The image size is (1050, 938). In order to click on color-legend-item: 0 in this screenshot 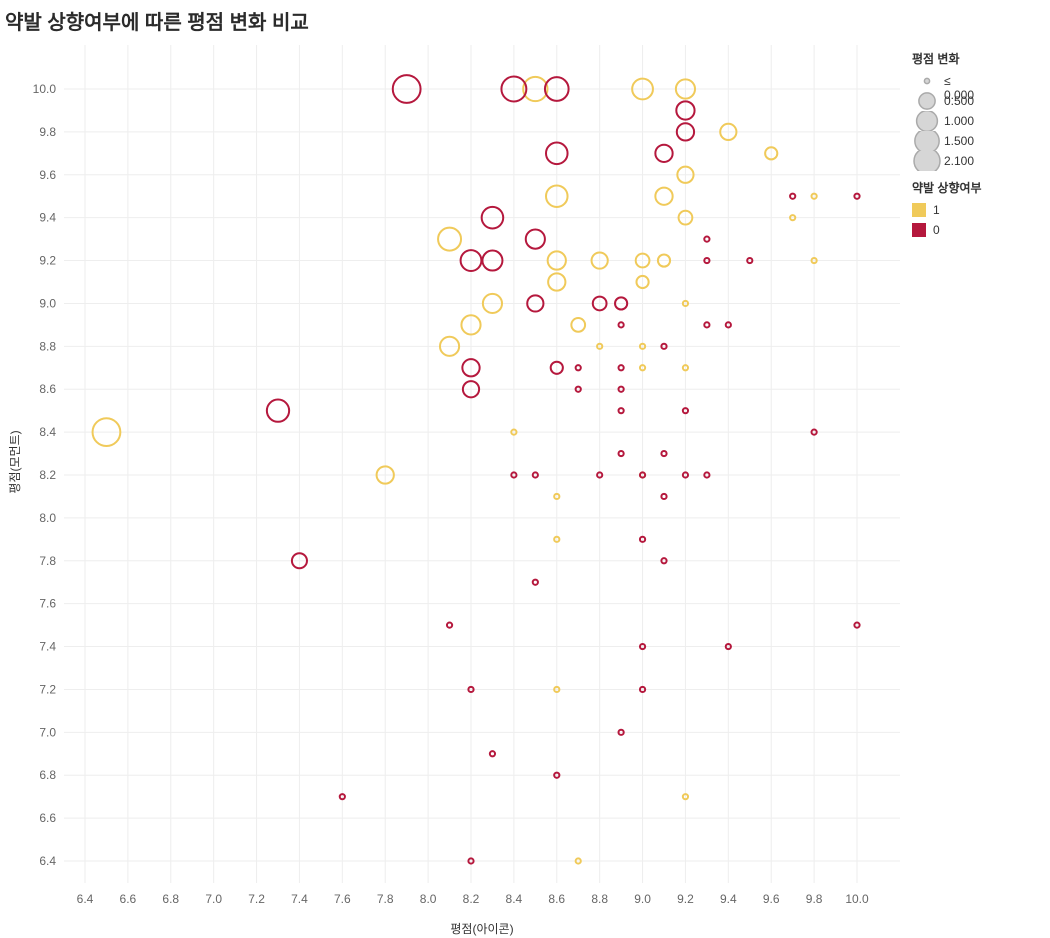, I will do `click(947, 230)`.